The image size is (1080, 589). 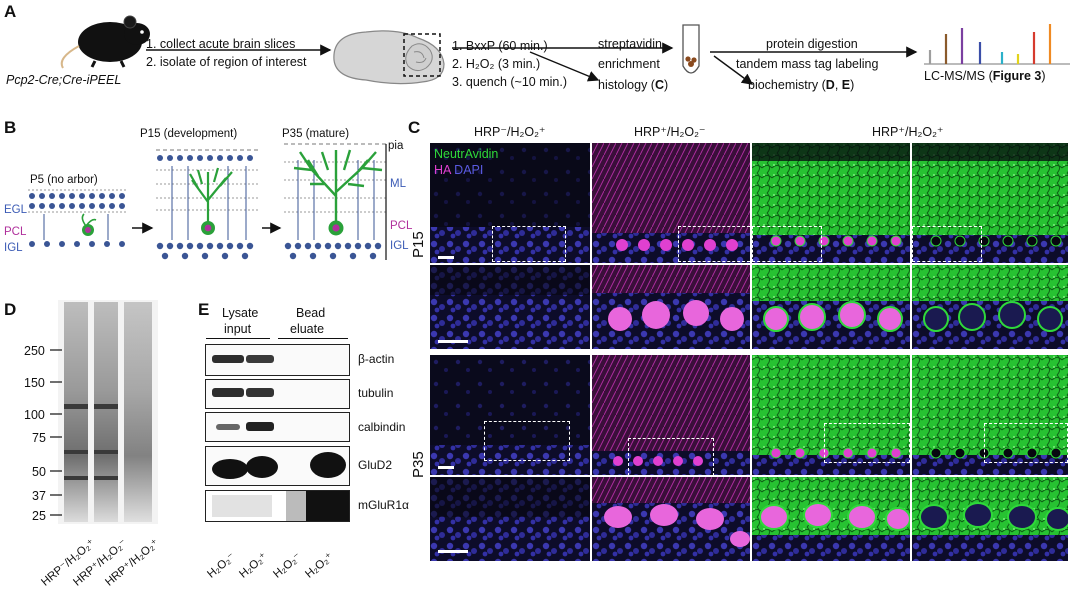 I want to click on col-header-1: HRP⁻/H₂O₂⁺, so click(x=510, y=132).